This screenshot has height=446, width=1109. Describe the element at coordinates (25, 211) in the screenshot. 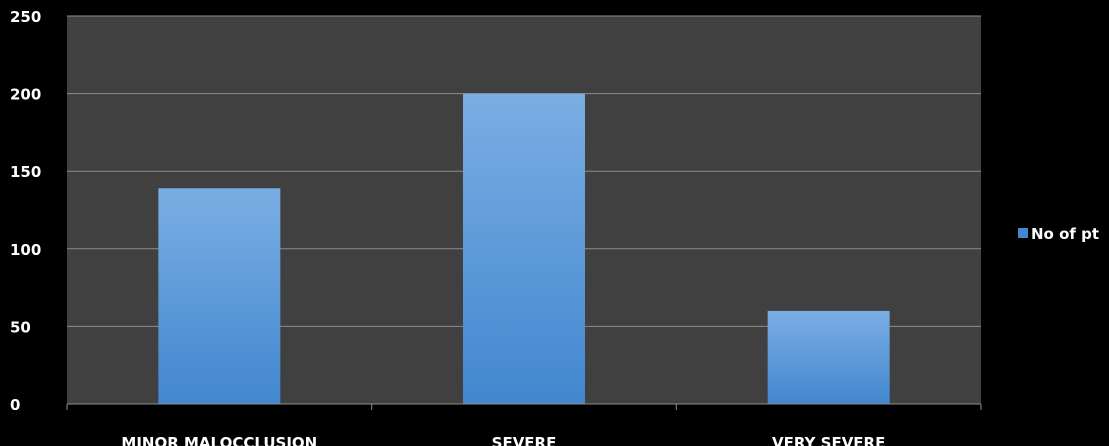

I see `y-axis-ticks: 0 50 100 150 200 250` at that location.